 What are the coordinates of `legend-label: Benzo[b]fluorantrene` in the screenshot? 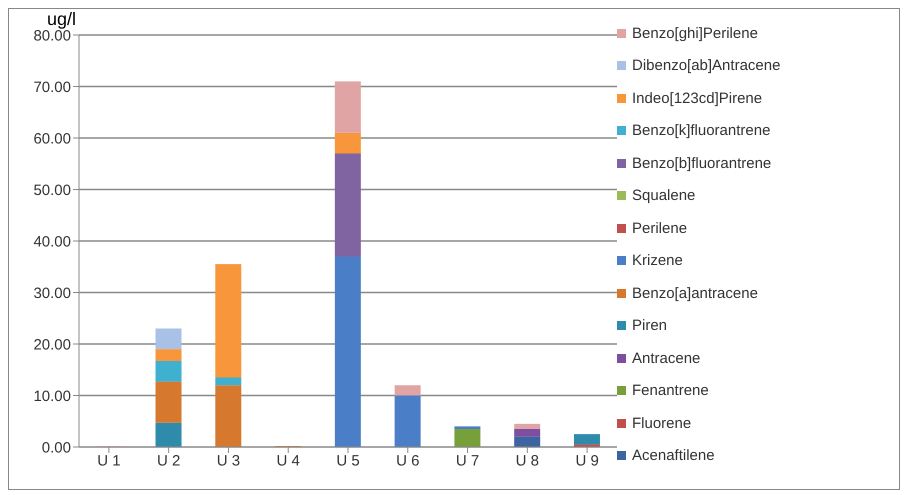 It's located at (702, 163).